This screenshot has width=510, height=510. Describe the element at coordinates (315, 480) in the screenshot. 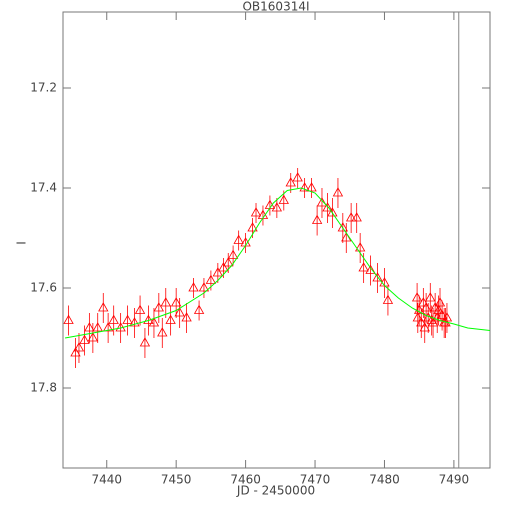

I see `x-tick-label: 7470` at that location.